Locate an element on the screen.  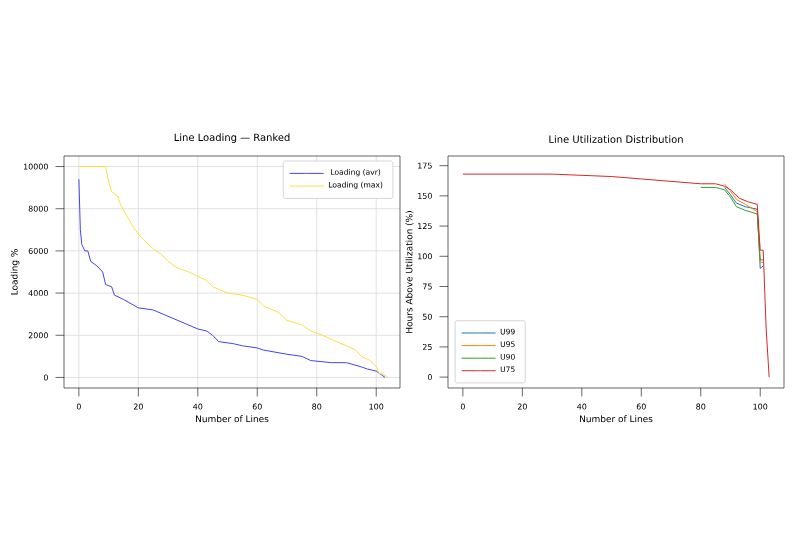
line-series is located at coordinates (732, 223).